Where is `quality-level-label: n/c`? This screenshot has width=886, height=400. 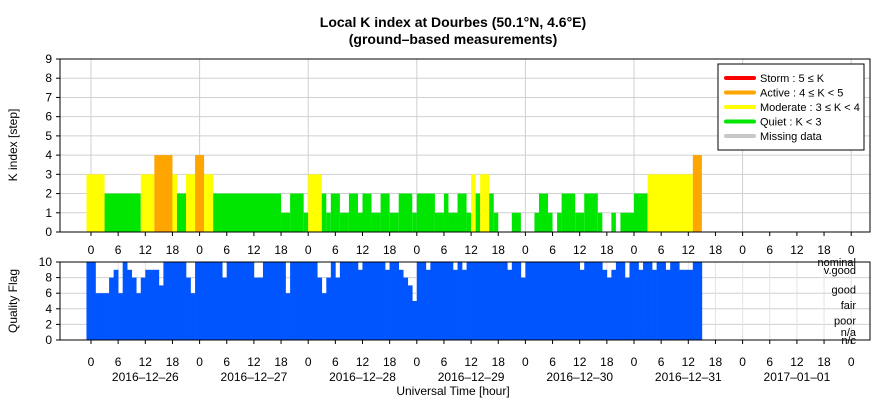
quality-level-label: n/c is located at coordinates (848, 341).